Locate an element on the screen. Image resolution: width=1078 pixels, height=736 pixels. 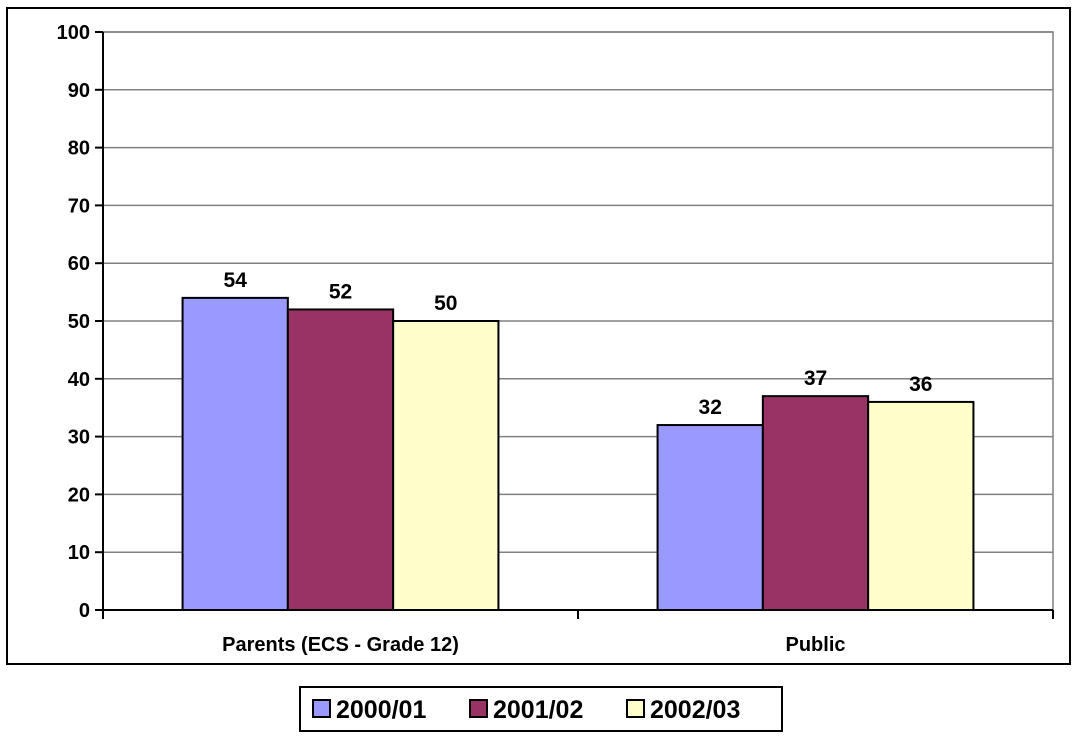
bar-2002-03-parents is located at coordinates (446, 465).